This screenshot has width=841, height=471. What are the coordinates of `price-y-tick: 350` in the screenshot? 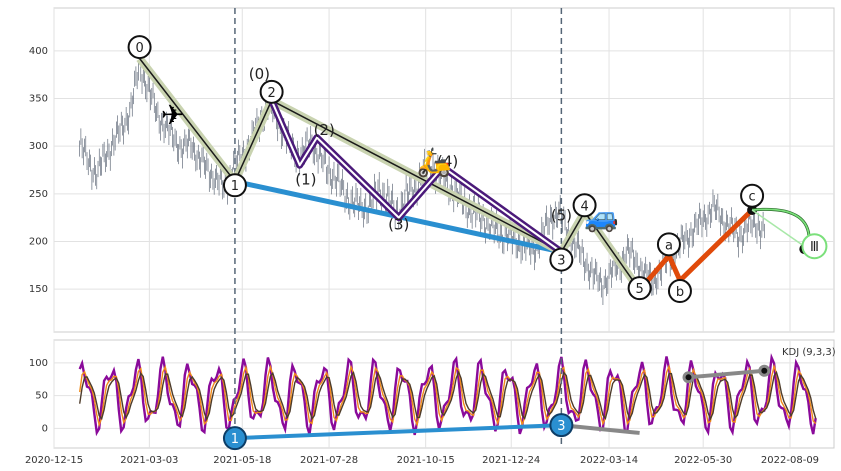 It's located at (38, 99).